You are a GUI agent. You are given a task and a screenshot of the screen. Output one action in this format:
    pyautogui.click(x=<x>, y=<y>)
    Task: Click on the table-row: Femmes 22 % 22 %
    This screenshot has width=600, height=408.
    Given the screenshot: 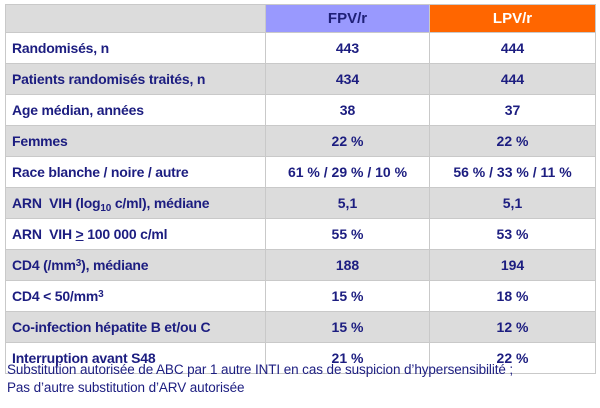 What is the action you would take?
    pyautogui.click(x=300, y=141)
    